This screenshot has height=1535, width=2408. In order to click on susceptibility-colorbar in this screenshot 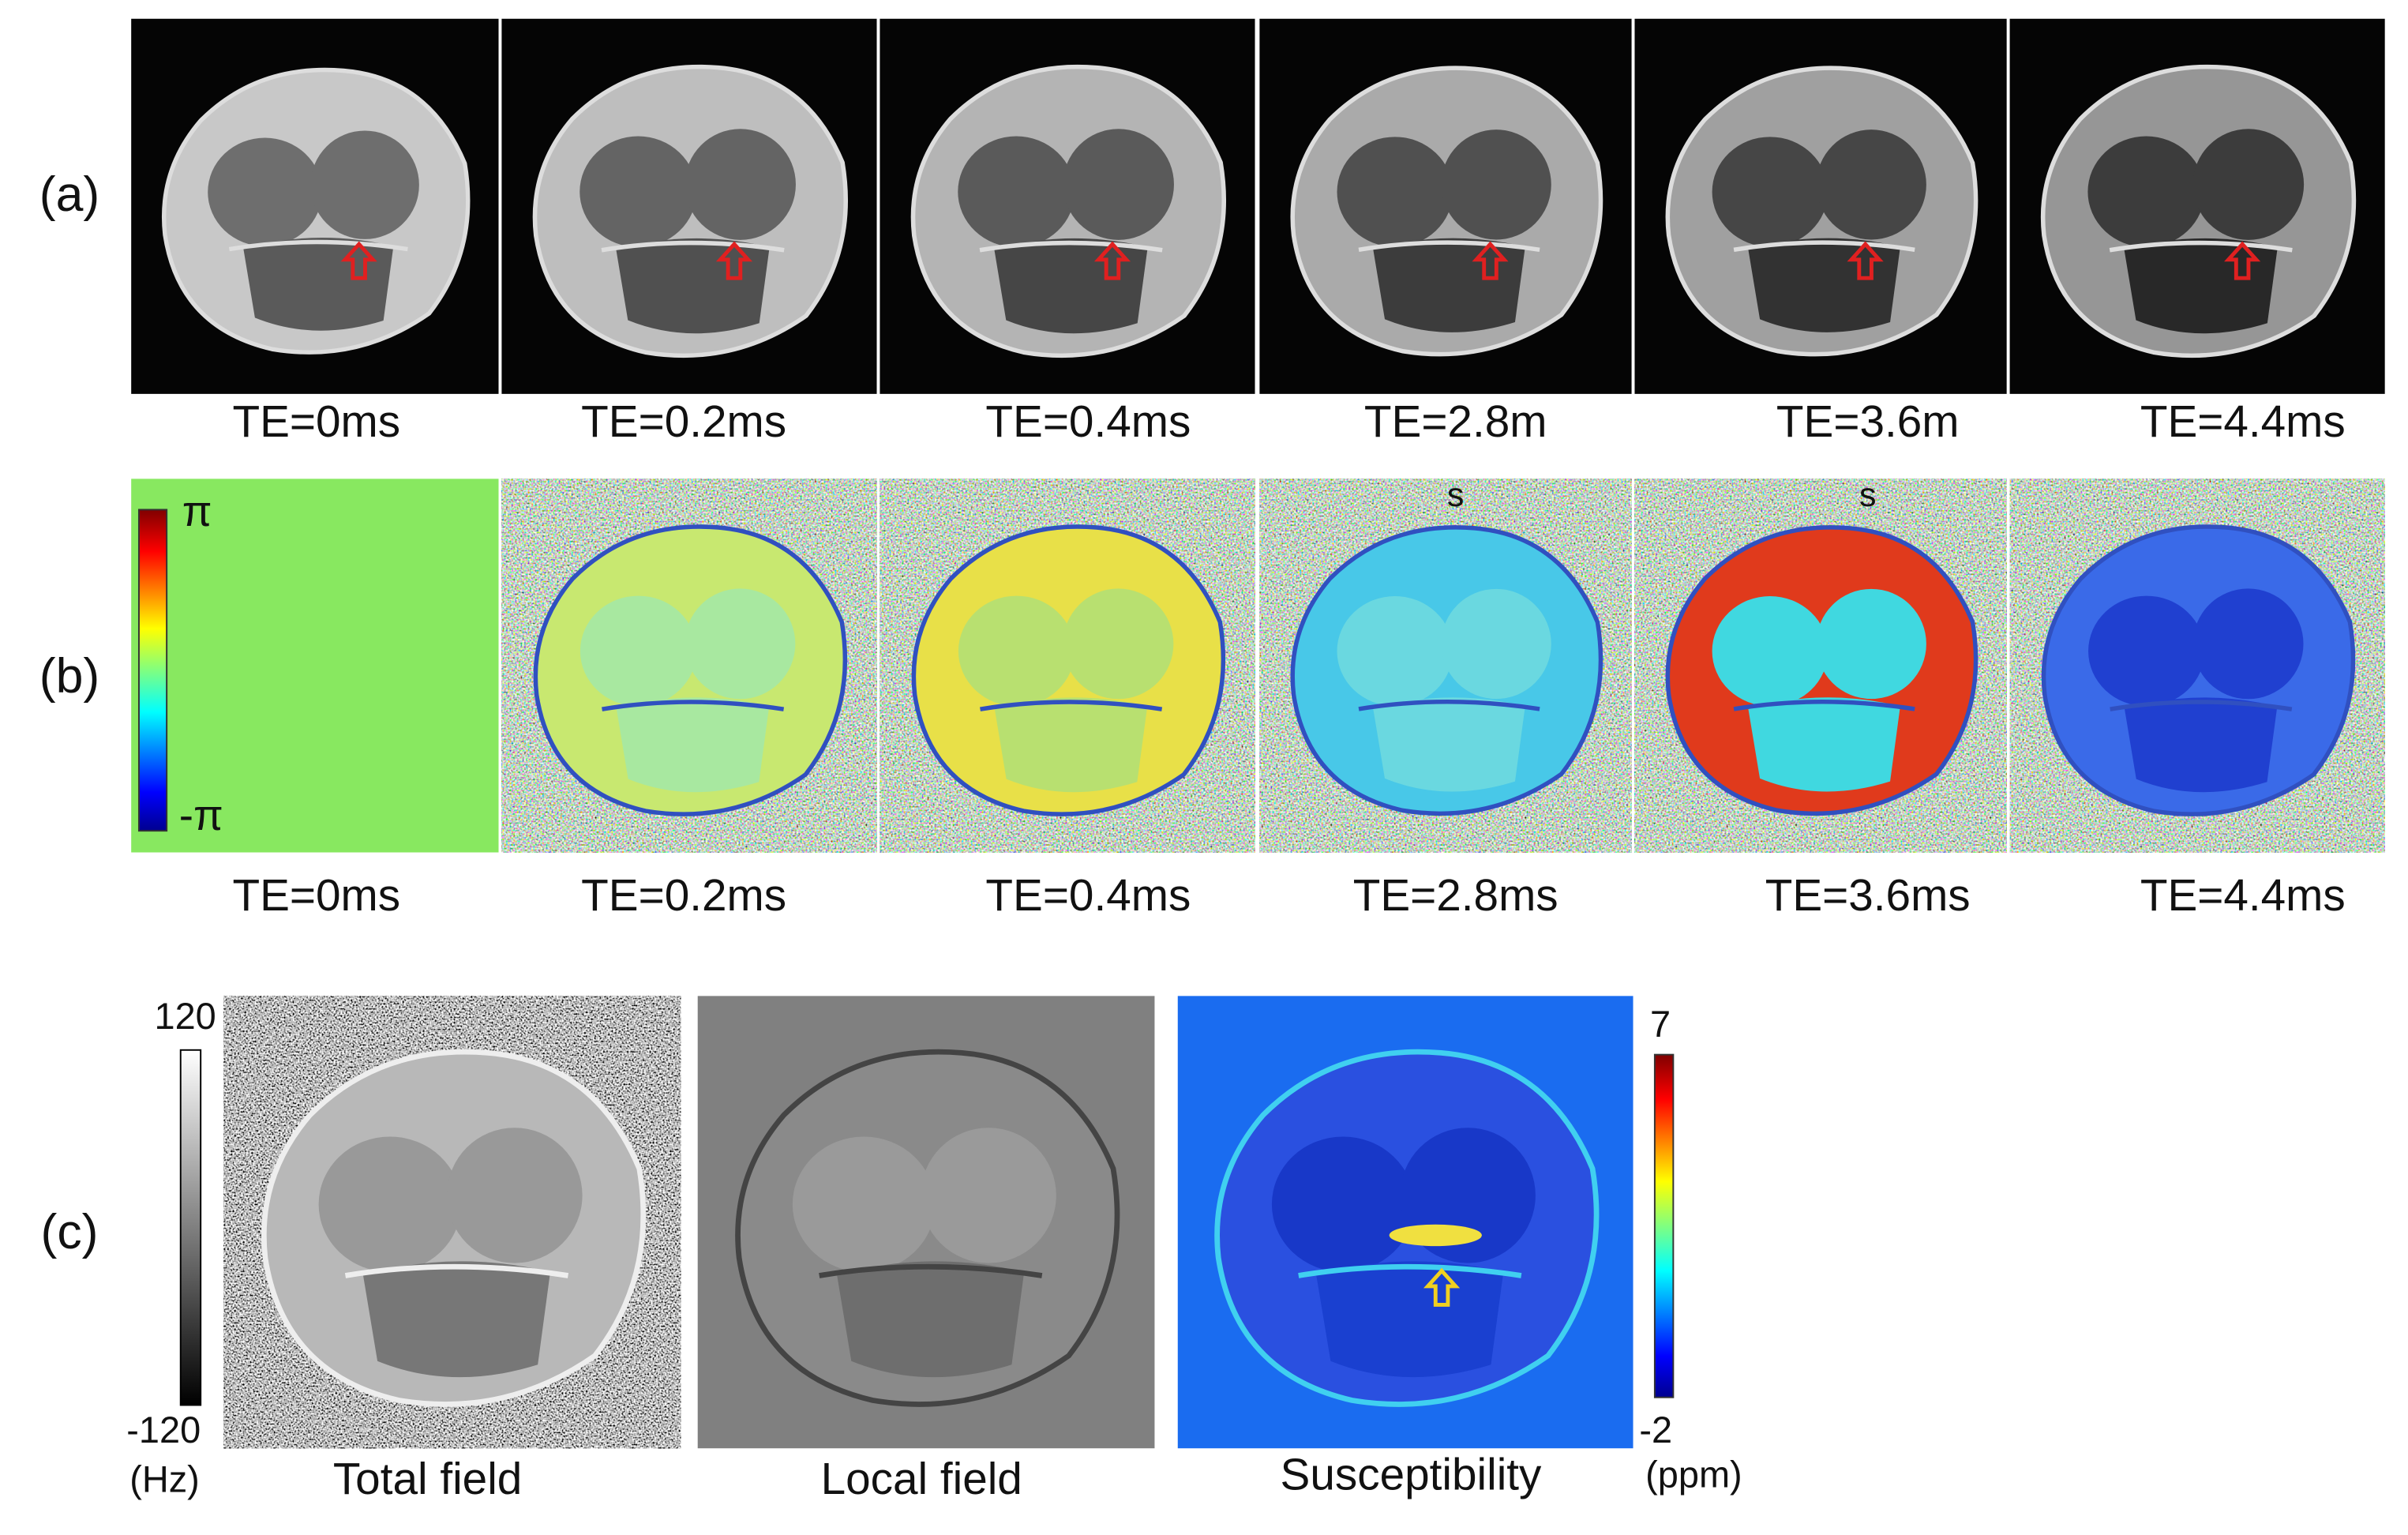, I will do `click(1664, 1226)`.